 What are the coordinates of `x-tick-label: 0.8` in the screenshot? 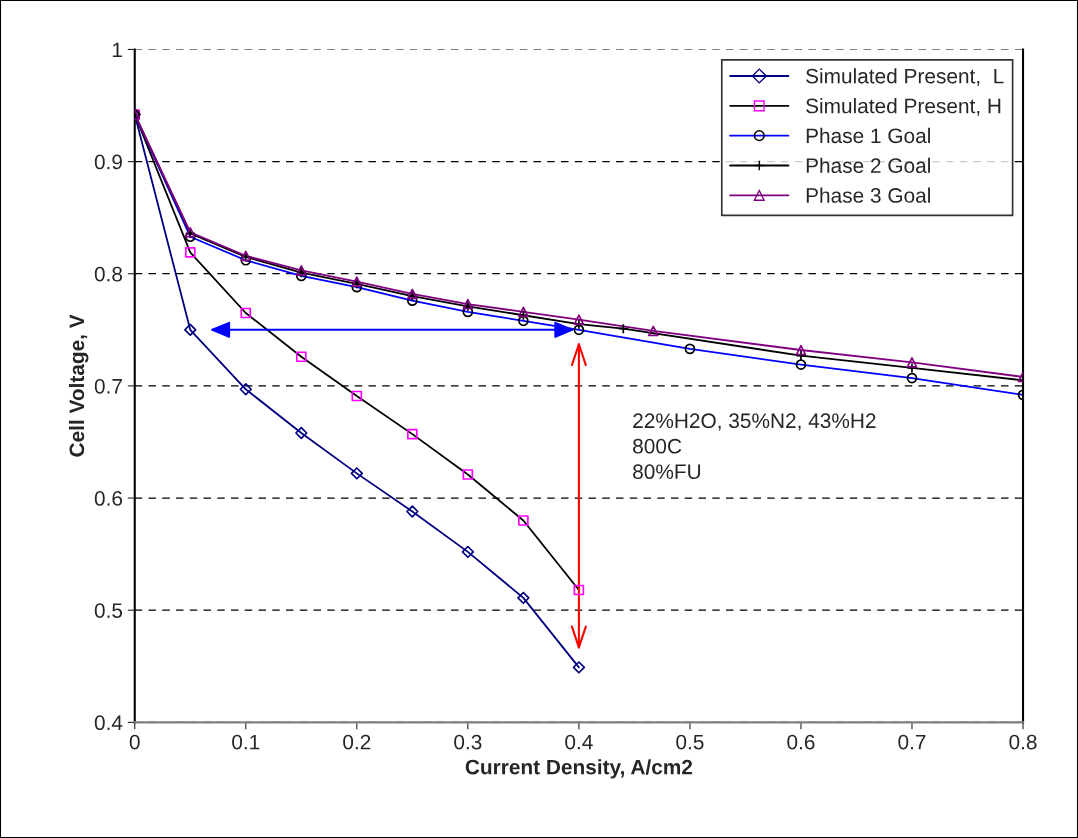 It's located at (1023, 742).